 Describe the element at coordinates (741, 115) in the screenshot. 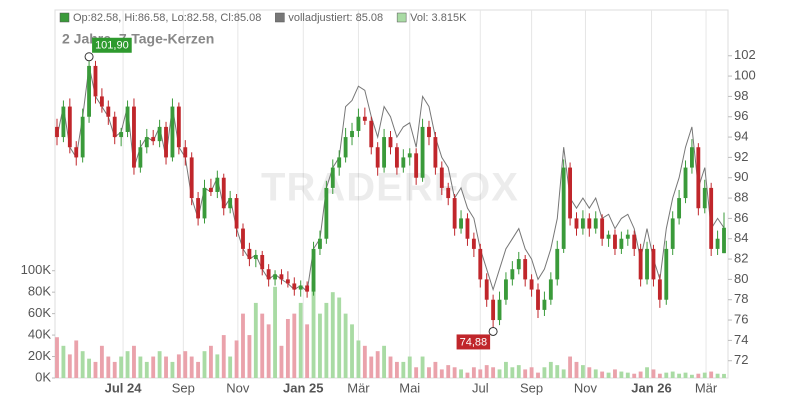

I see `y-tick-label: 96` at that location.